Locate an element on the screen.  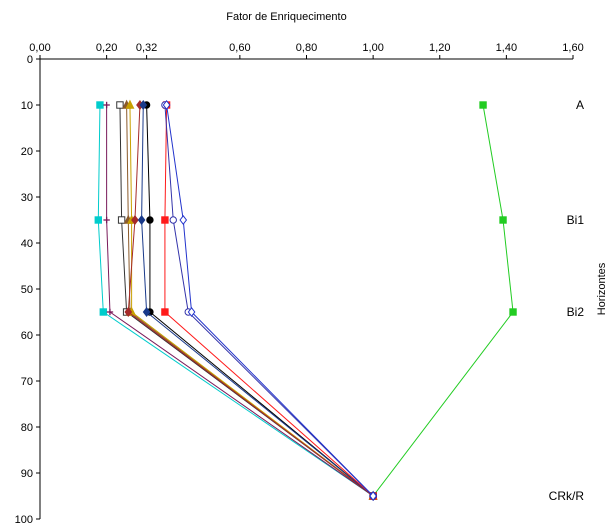
x-tick-label: 1,60 is located at coordinates (572, 48).